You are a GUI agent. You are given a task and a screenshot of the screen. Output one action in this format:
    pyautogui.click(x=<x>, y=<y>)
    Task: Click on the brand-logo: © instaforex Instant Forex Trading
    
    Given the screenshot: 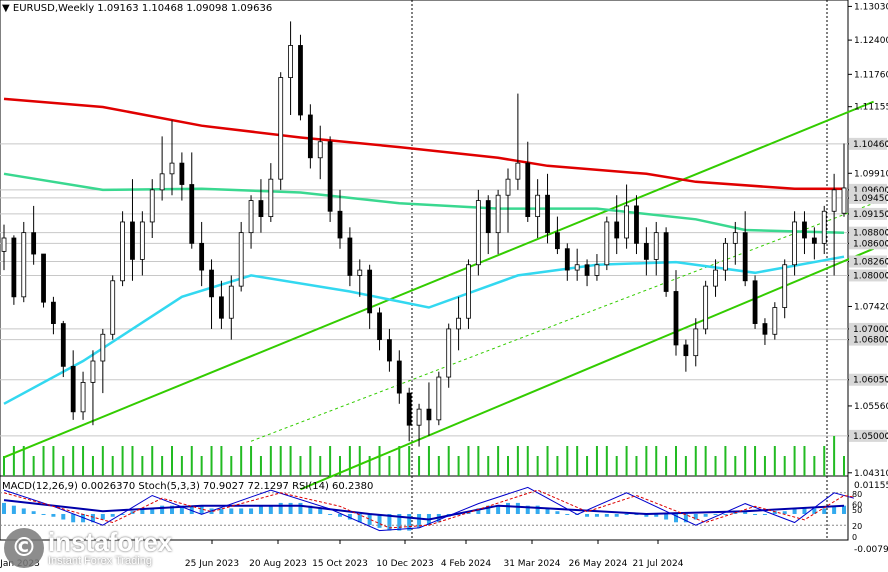 What is the action you would take?
    pyautogui.click(x=88, y=548)
    